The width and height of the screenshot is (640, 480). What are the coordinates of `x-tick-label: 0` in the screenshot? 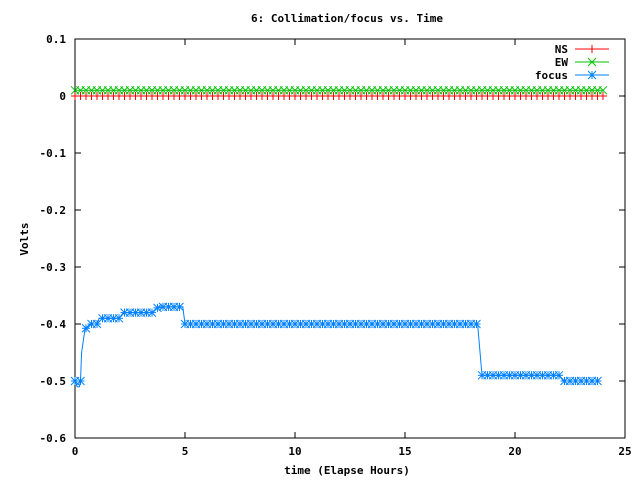 It's located at (75, 451).